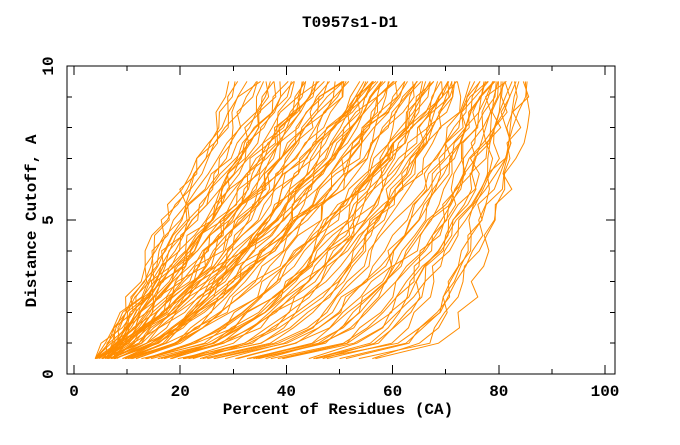 Image resolution: width=680 pixels, height=445 pixels. I want to click on x-tick-label: 0, so click(74, 392).